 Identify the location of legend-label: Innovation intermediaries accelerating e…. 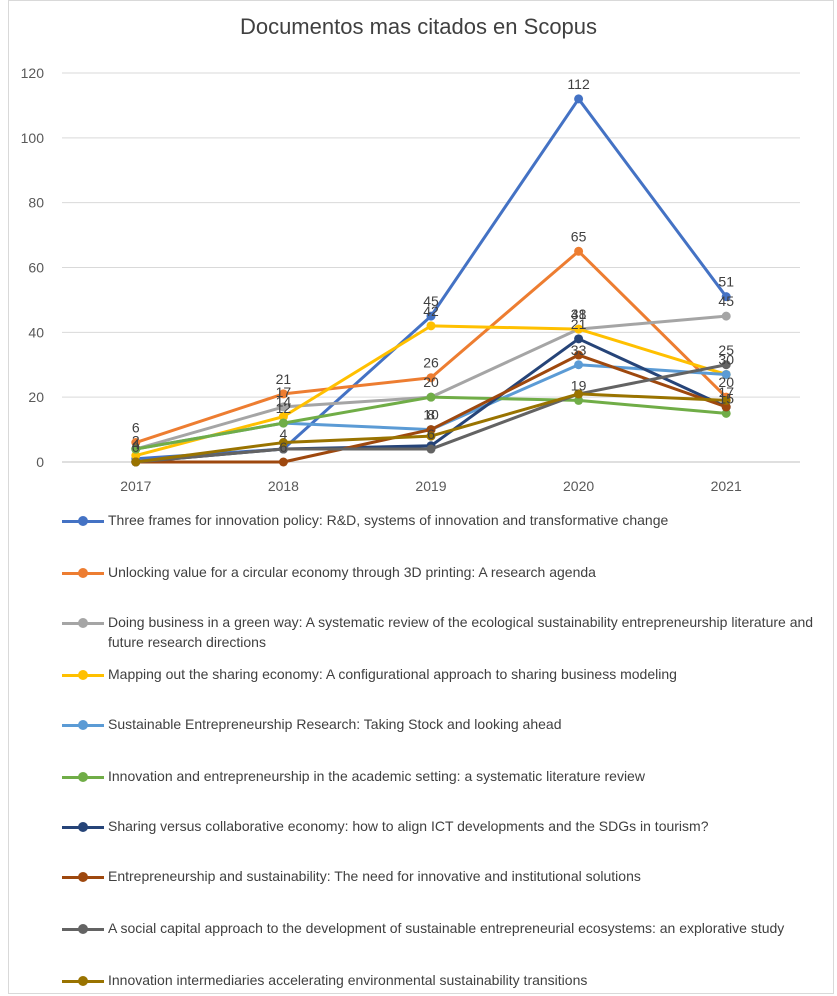
(348, 980).